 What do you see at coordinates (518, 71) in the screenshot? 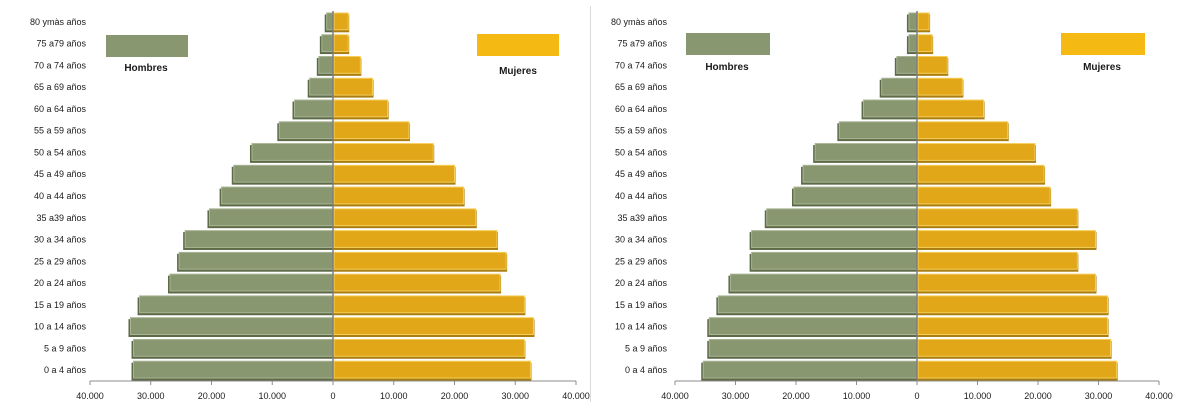
I see `legend-label-mujeres: Mujeres` at bounding box center [518, 71].